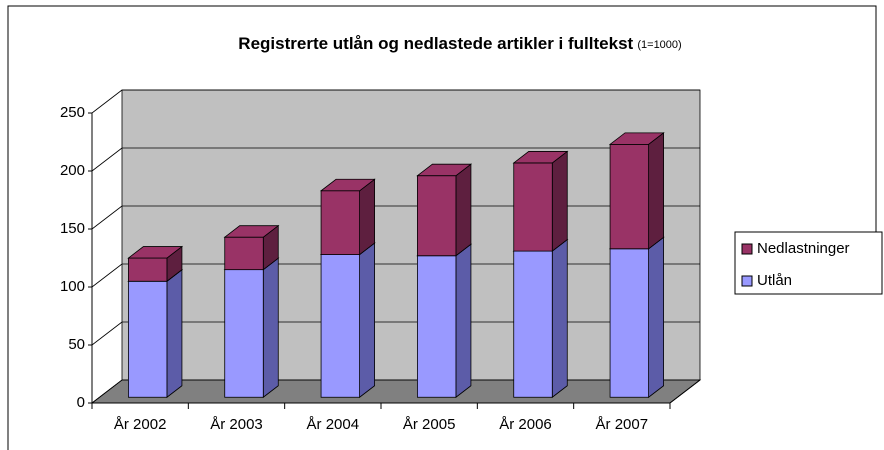 This screenshot has width=884, height=450. What do you see at coordinates (72, 286) in the screenshot?
I see `y-tick-label: 100` at bounding box center [72, 286].